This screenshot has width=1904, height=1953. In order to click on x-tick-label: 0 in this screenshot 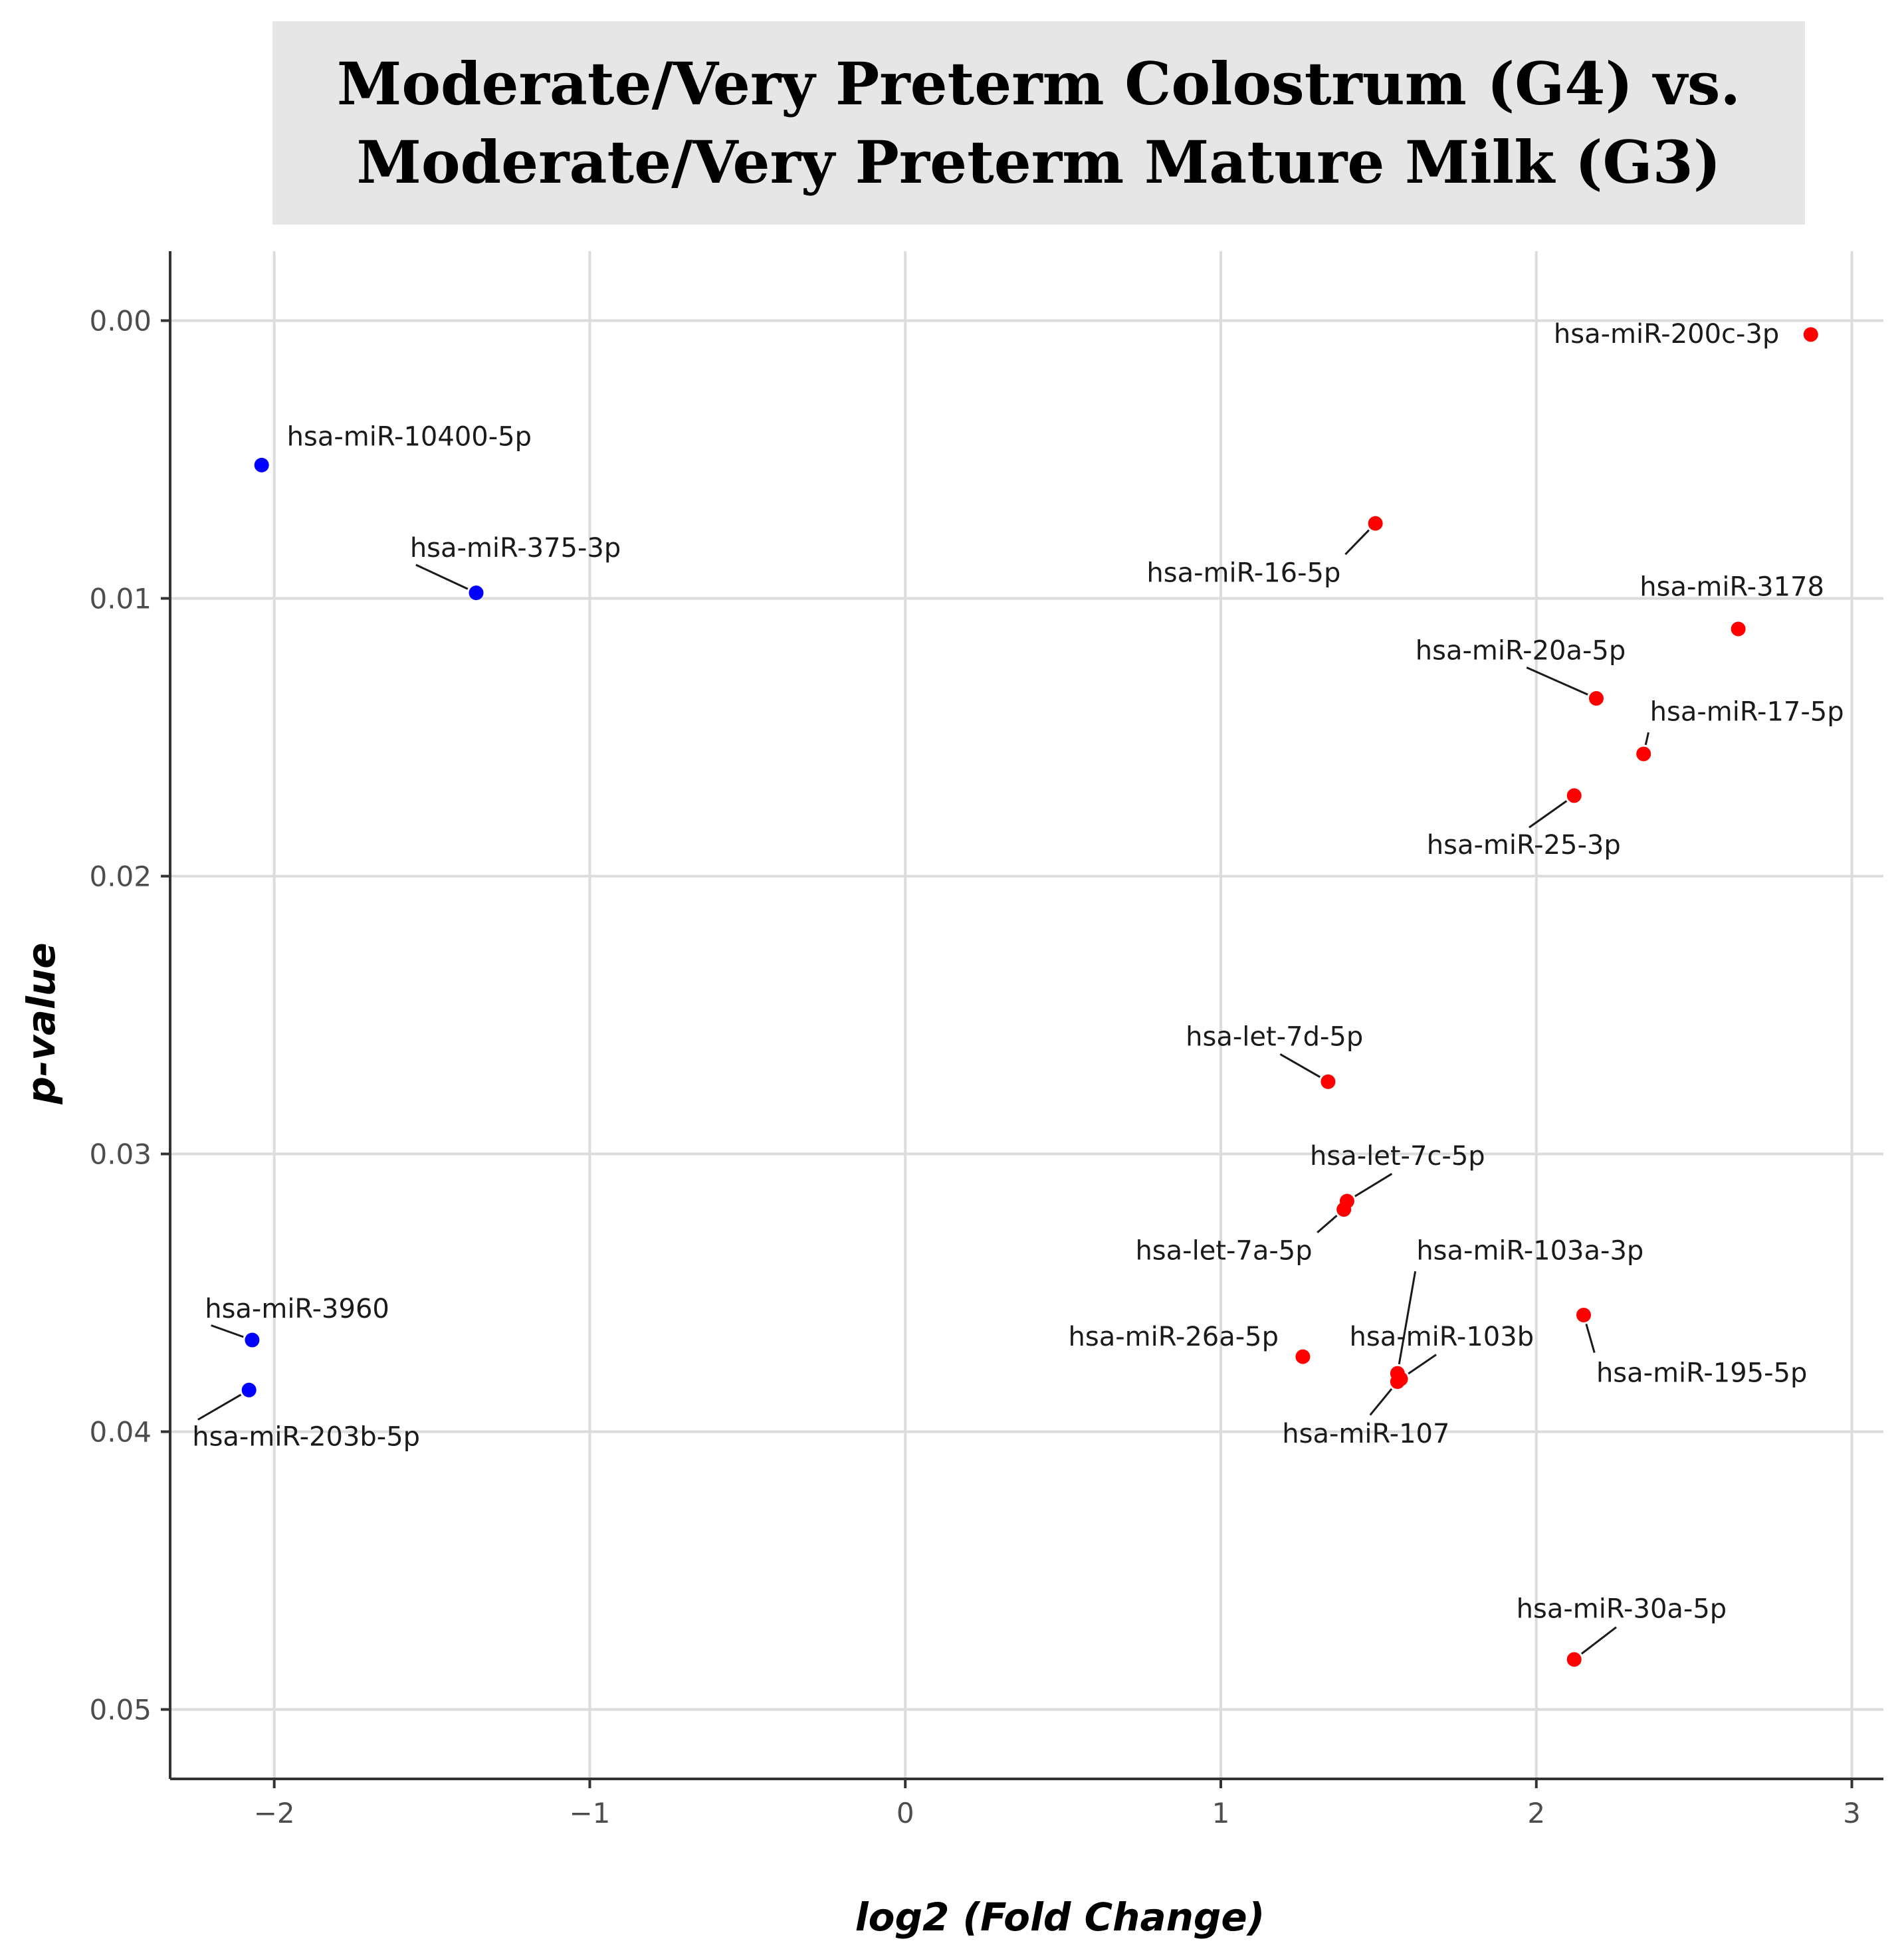, I will do `click(906, 1813)`.